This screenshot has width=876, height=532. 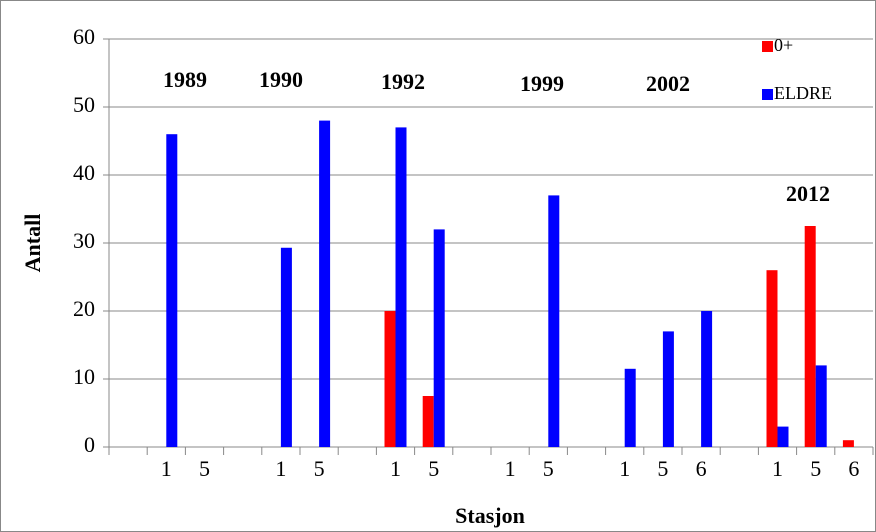 I want to click on annotation: 2002, so click(x=668, y=83).